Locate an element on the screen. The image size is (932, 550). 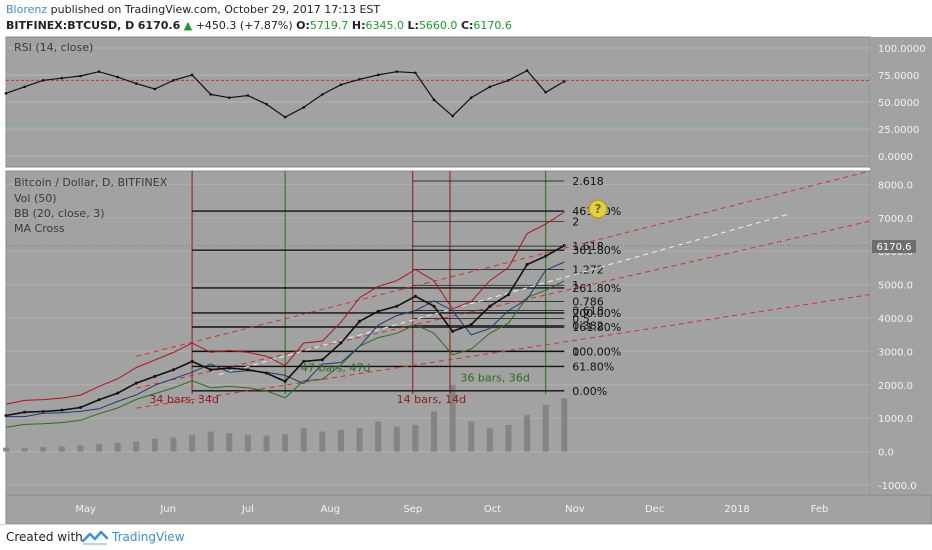
price-axis-tick-label: 1000.0 is located at coordinates (895, 419).